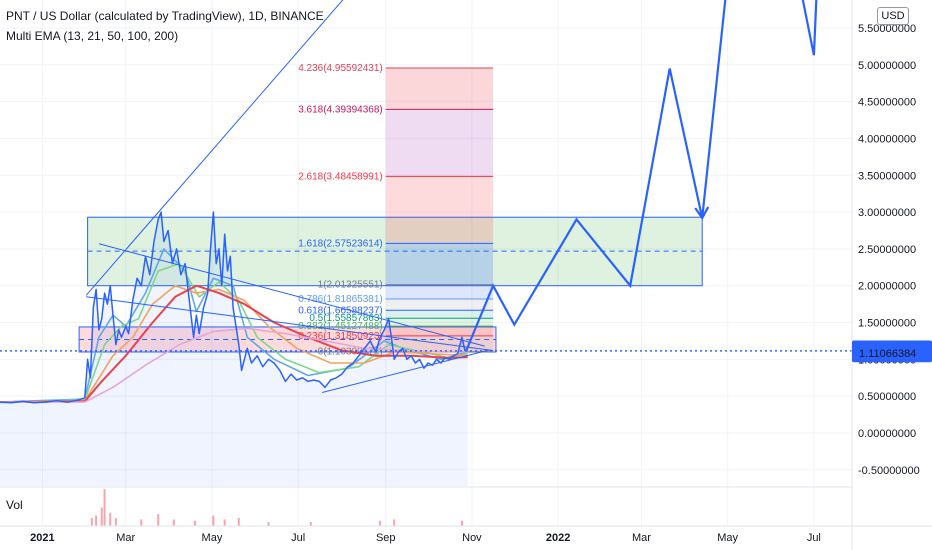 The width and height of the screenshot is (932, 550). What do you see at coordinates (426, 506) in the screenshot?
I see `volume-pane` at bounding box center [426, 506].